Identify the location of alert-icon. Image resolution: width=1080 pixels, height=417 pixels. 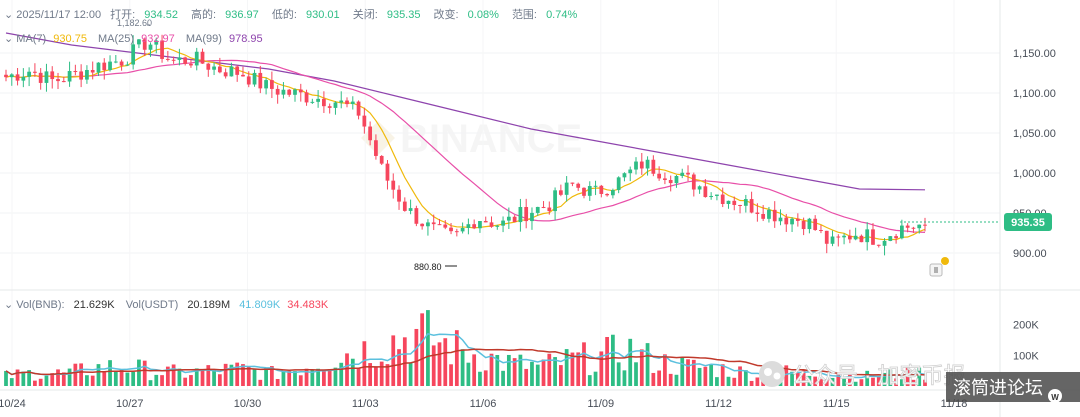
(939, 267).